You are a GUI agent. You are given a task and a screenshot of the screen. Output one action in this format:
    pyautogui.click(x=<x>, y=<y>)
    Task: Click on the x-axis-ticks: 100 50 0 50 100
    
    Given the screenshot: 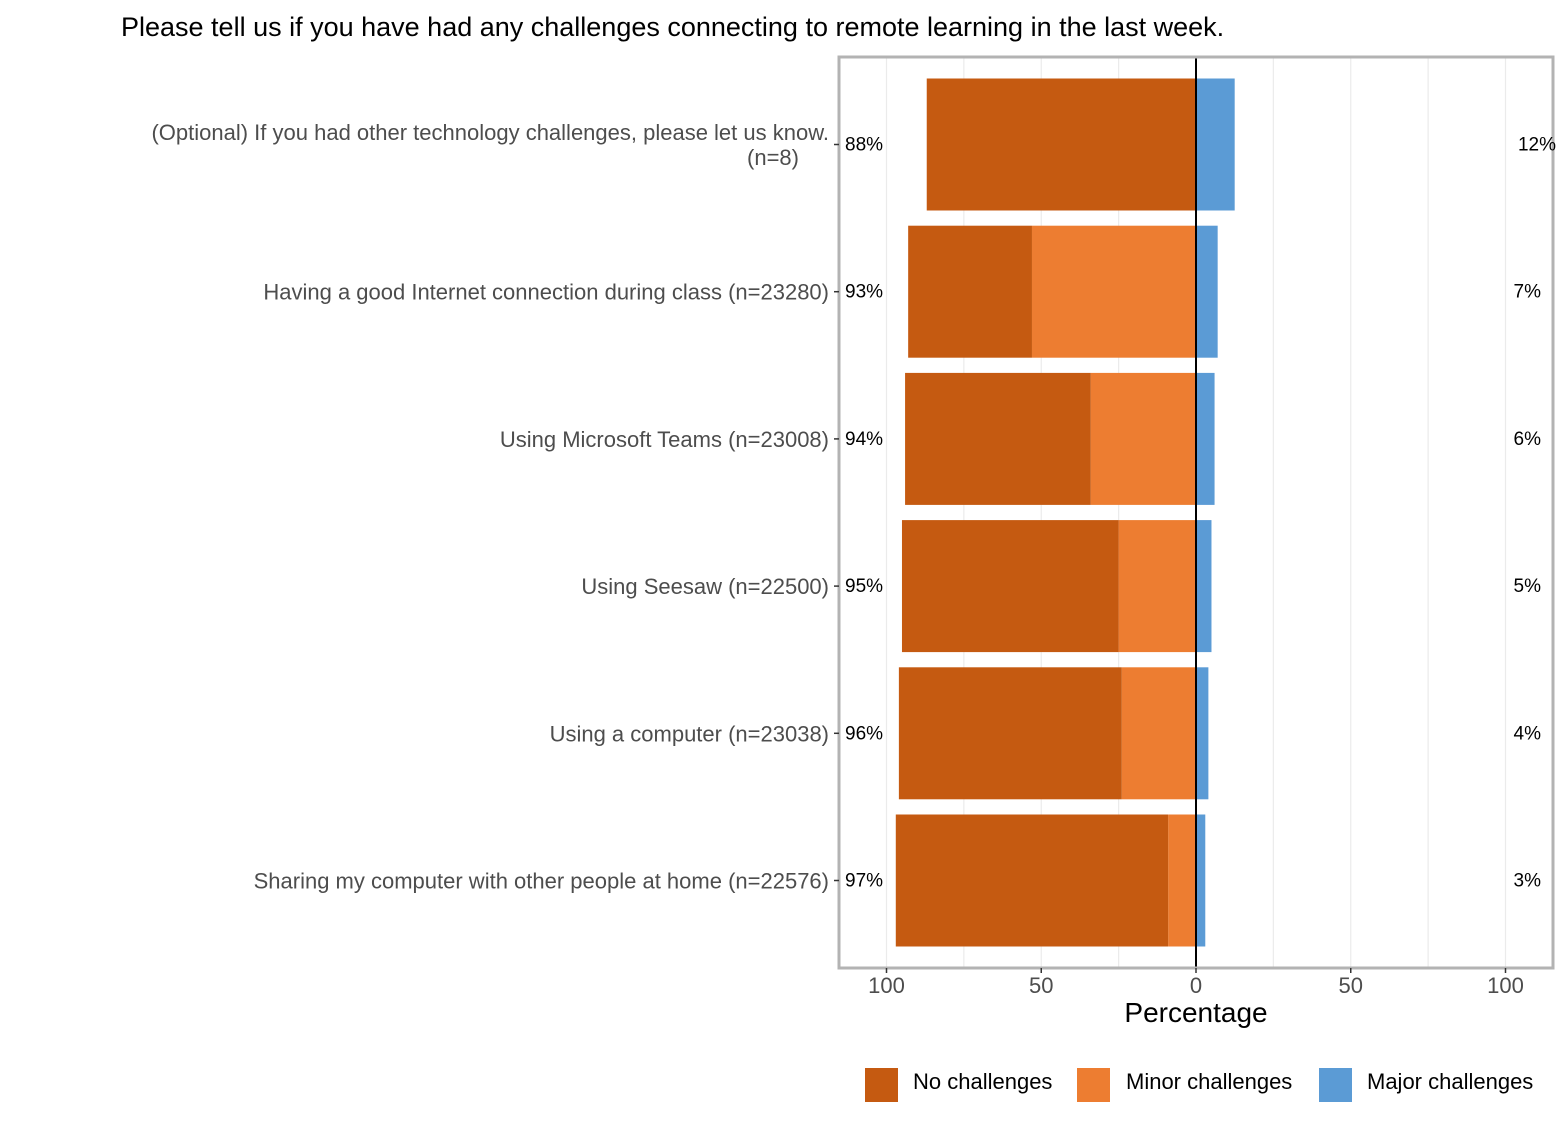 What is the action you would take?
    pyautogui.click(x=1196, y=983)
    